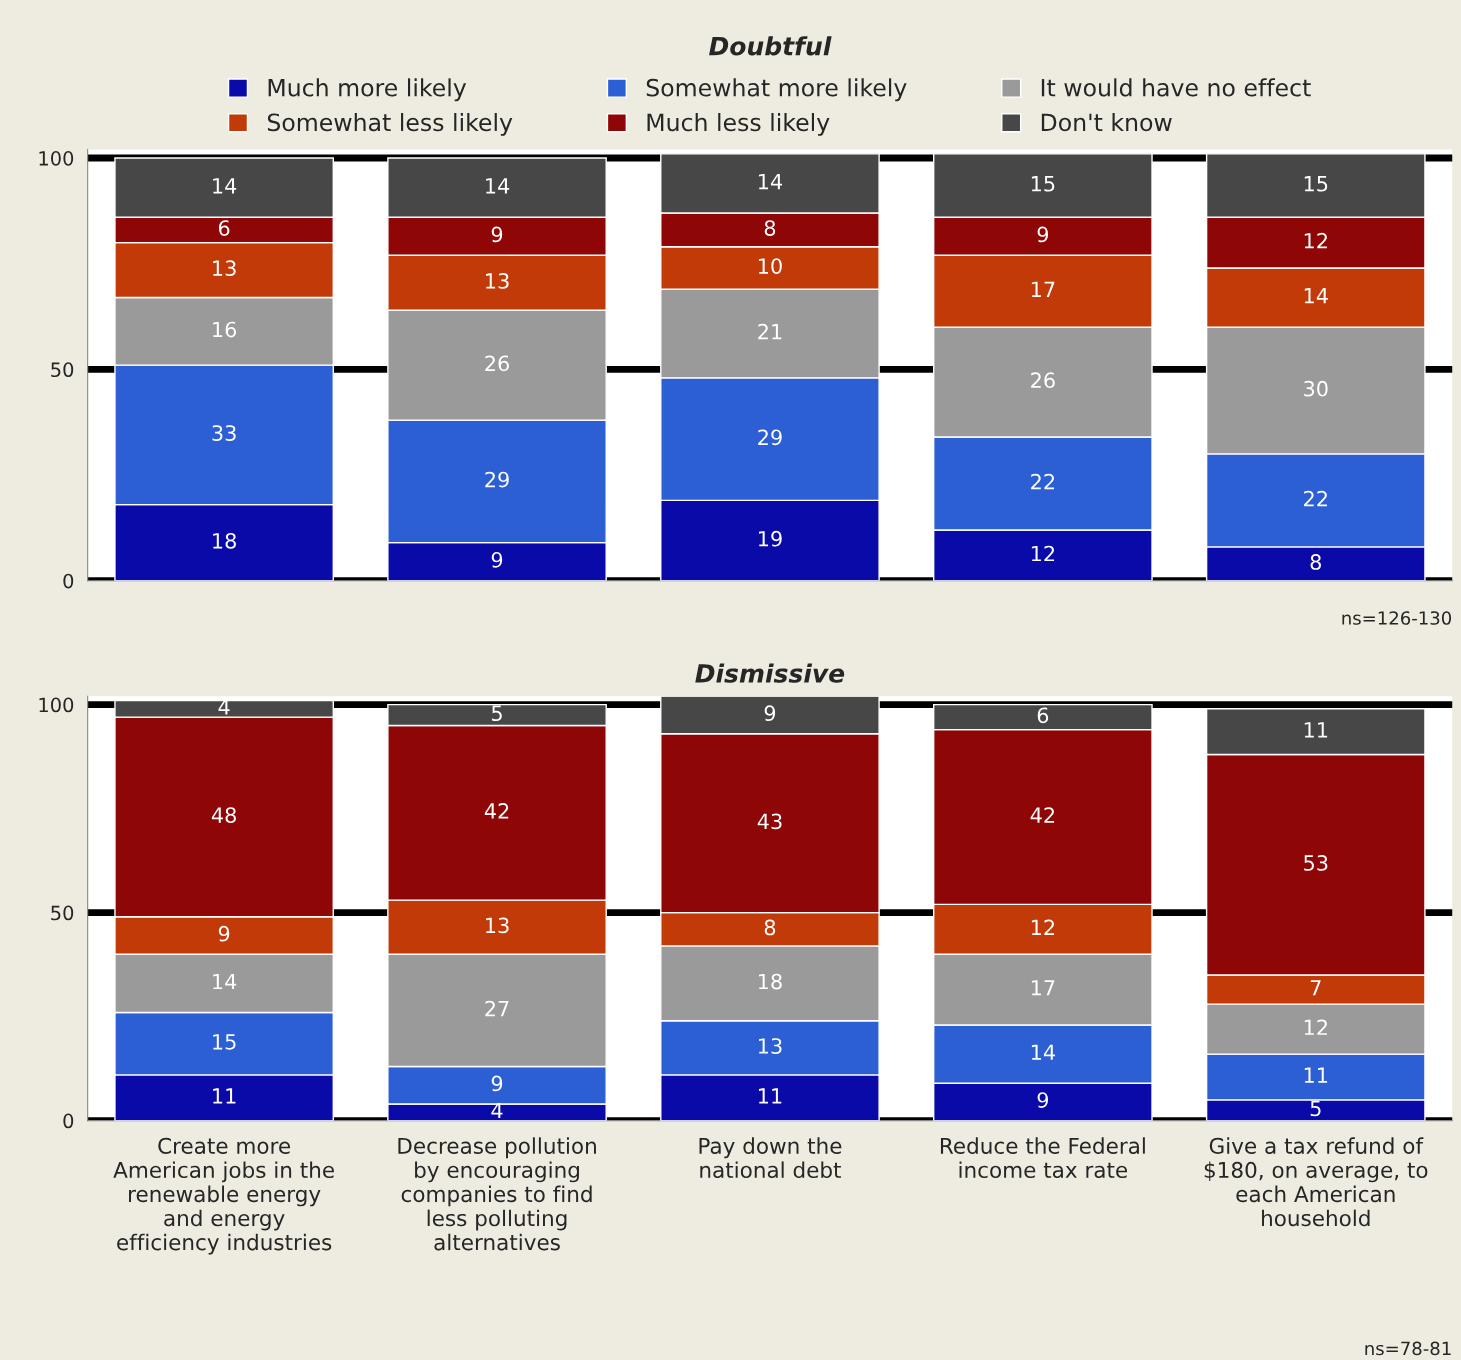  I want to click on data-label: 43, so click(769, 821).